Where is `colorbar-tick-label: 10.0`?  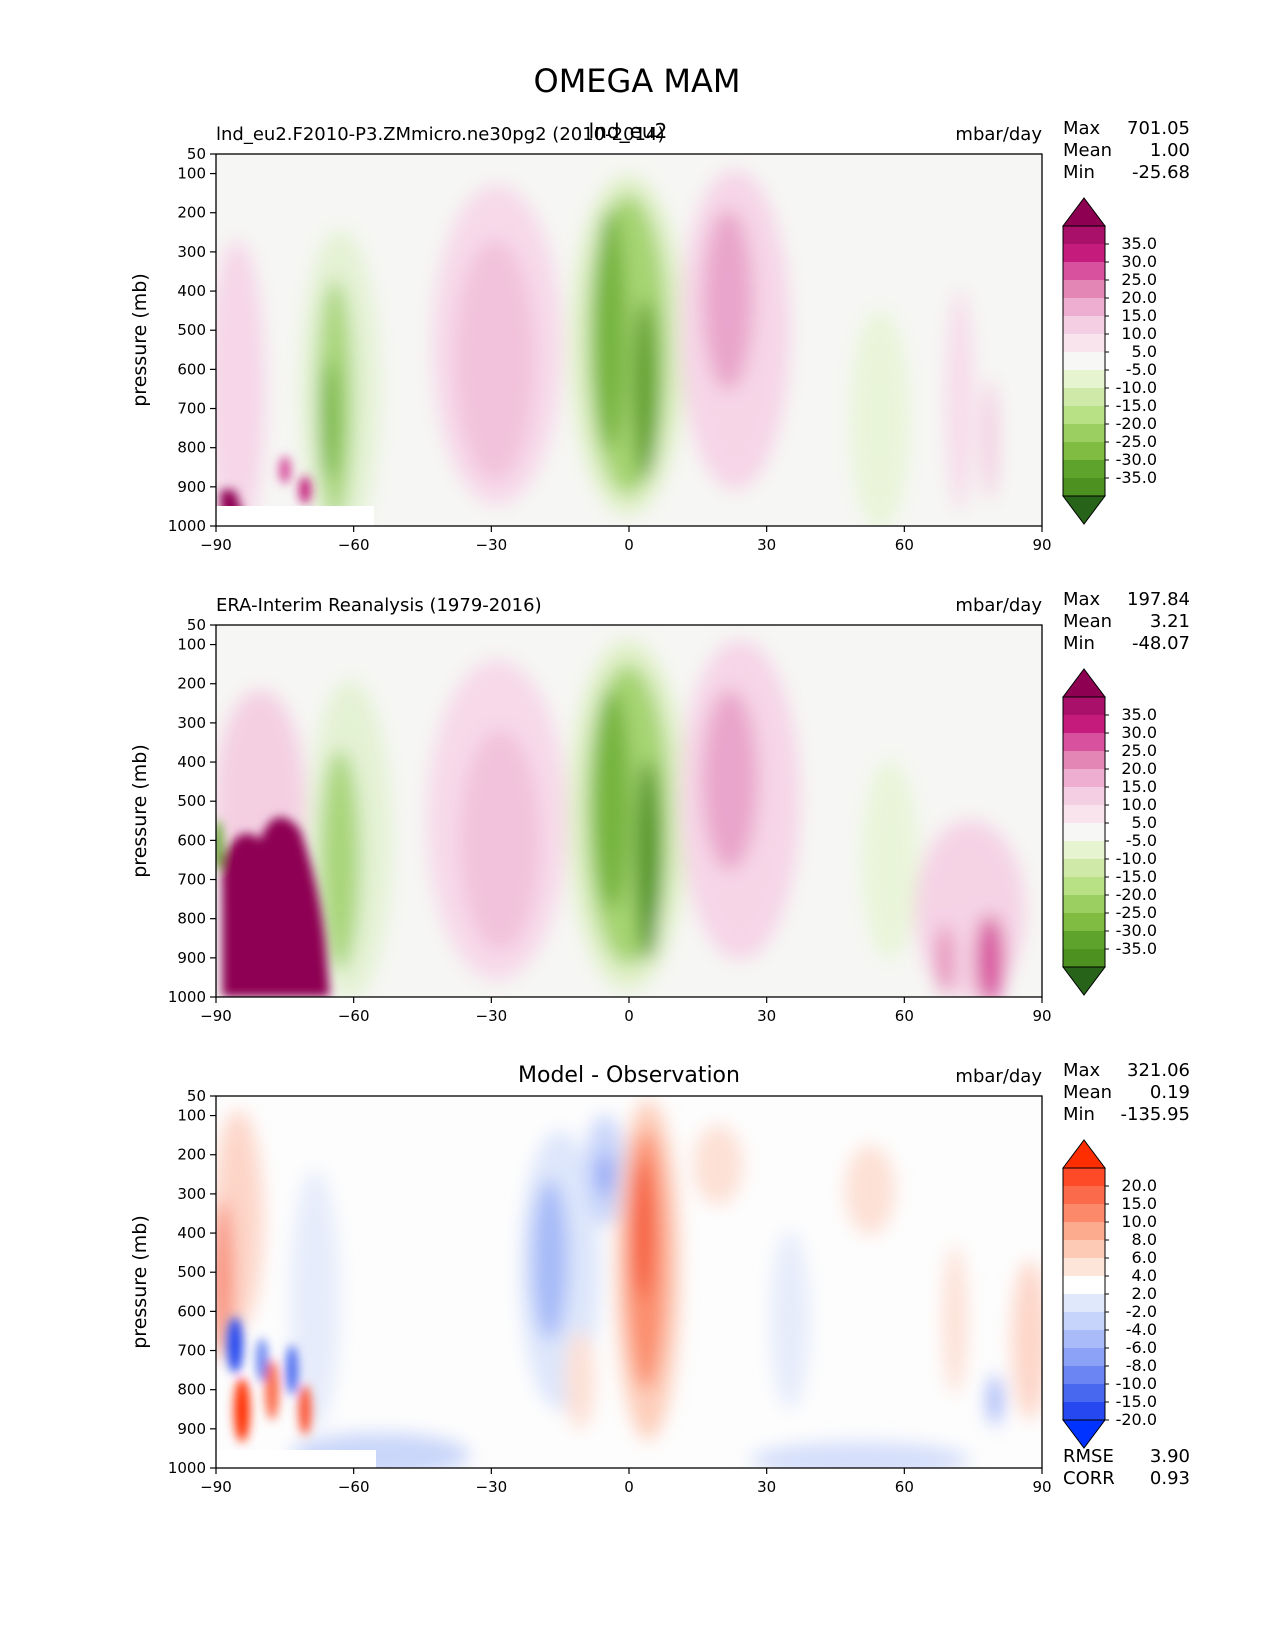 colorbar-tick-label: 10.0 is located at coordinates (1139, 804).